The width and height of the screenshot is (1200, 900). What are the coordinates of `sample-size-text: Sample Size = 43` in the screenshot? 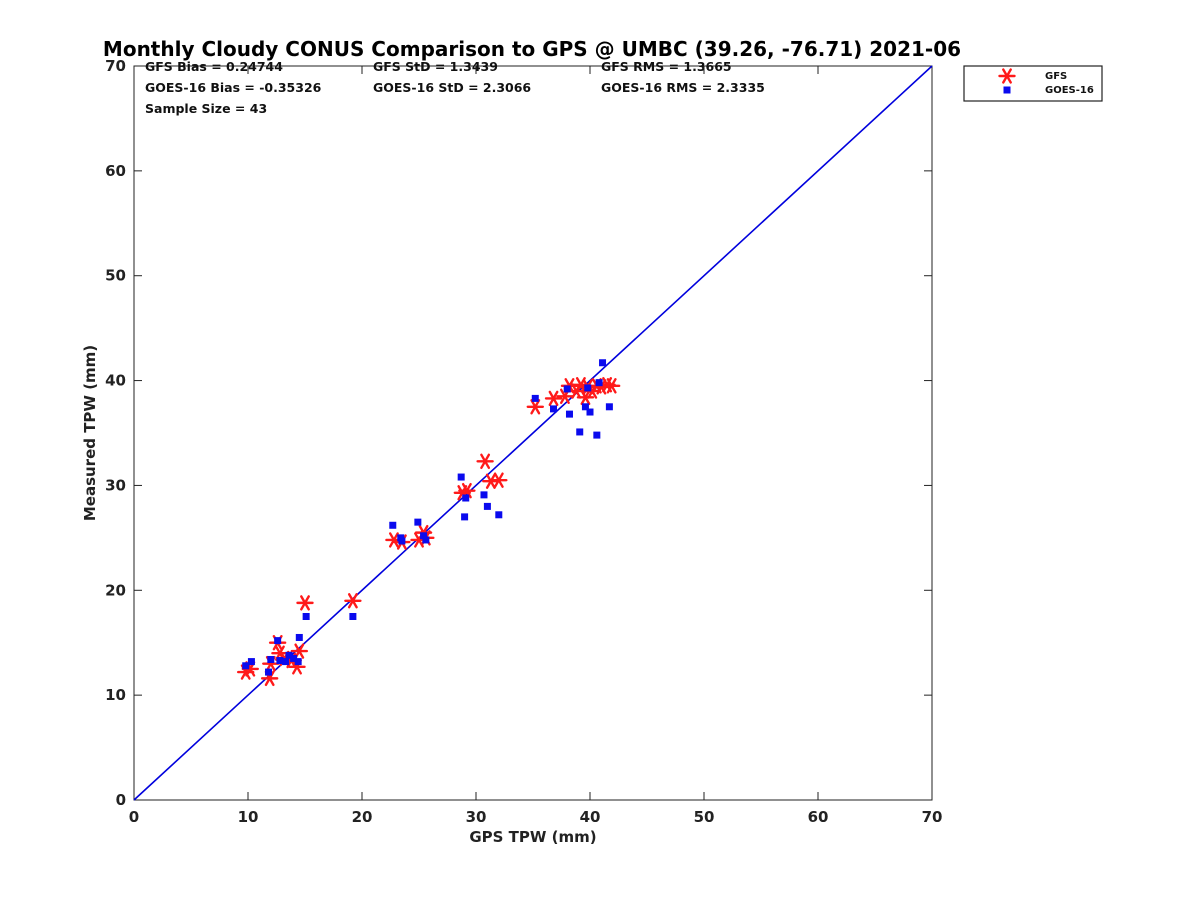 It's located at (206, 108).